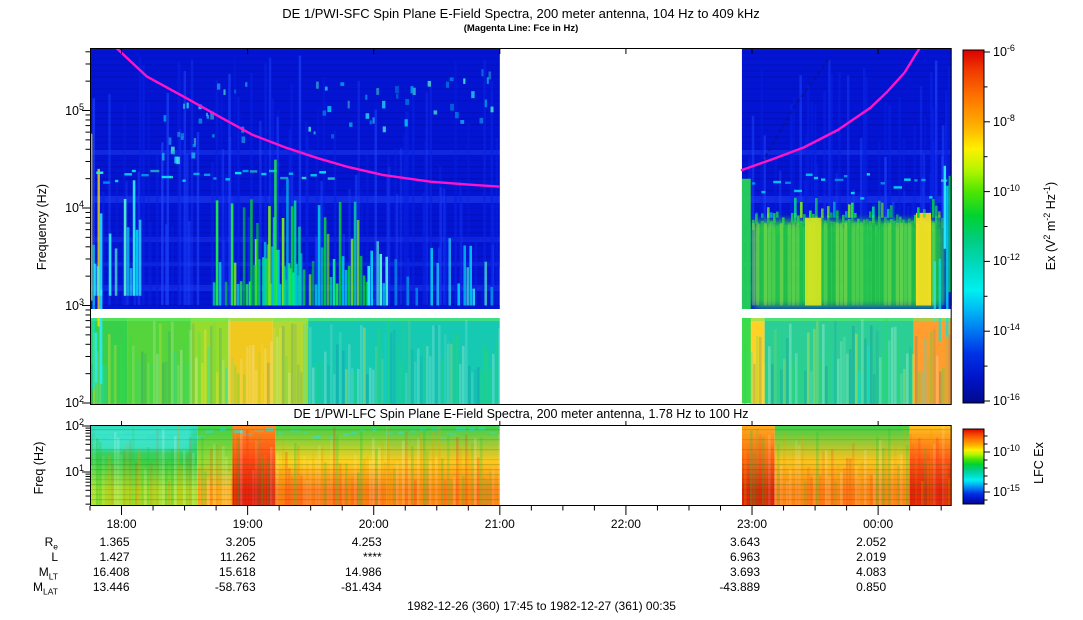 The height and width of the screenshot is (620, 1083). Describe the element at coordinates (1006, 400) in the screenshot. I see `sfc-colorbar-tick-label: 10⁻¹⁶` at that location.